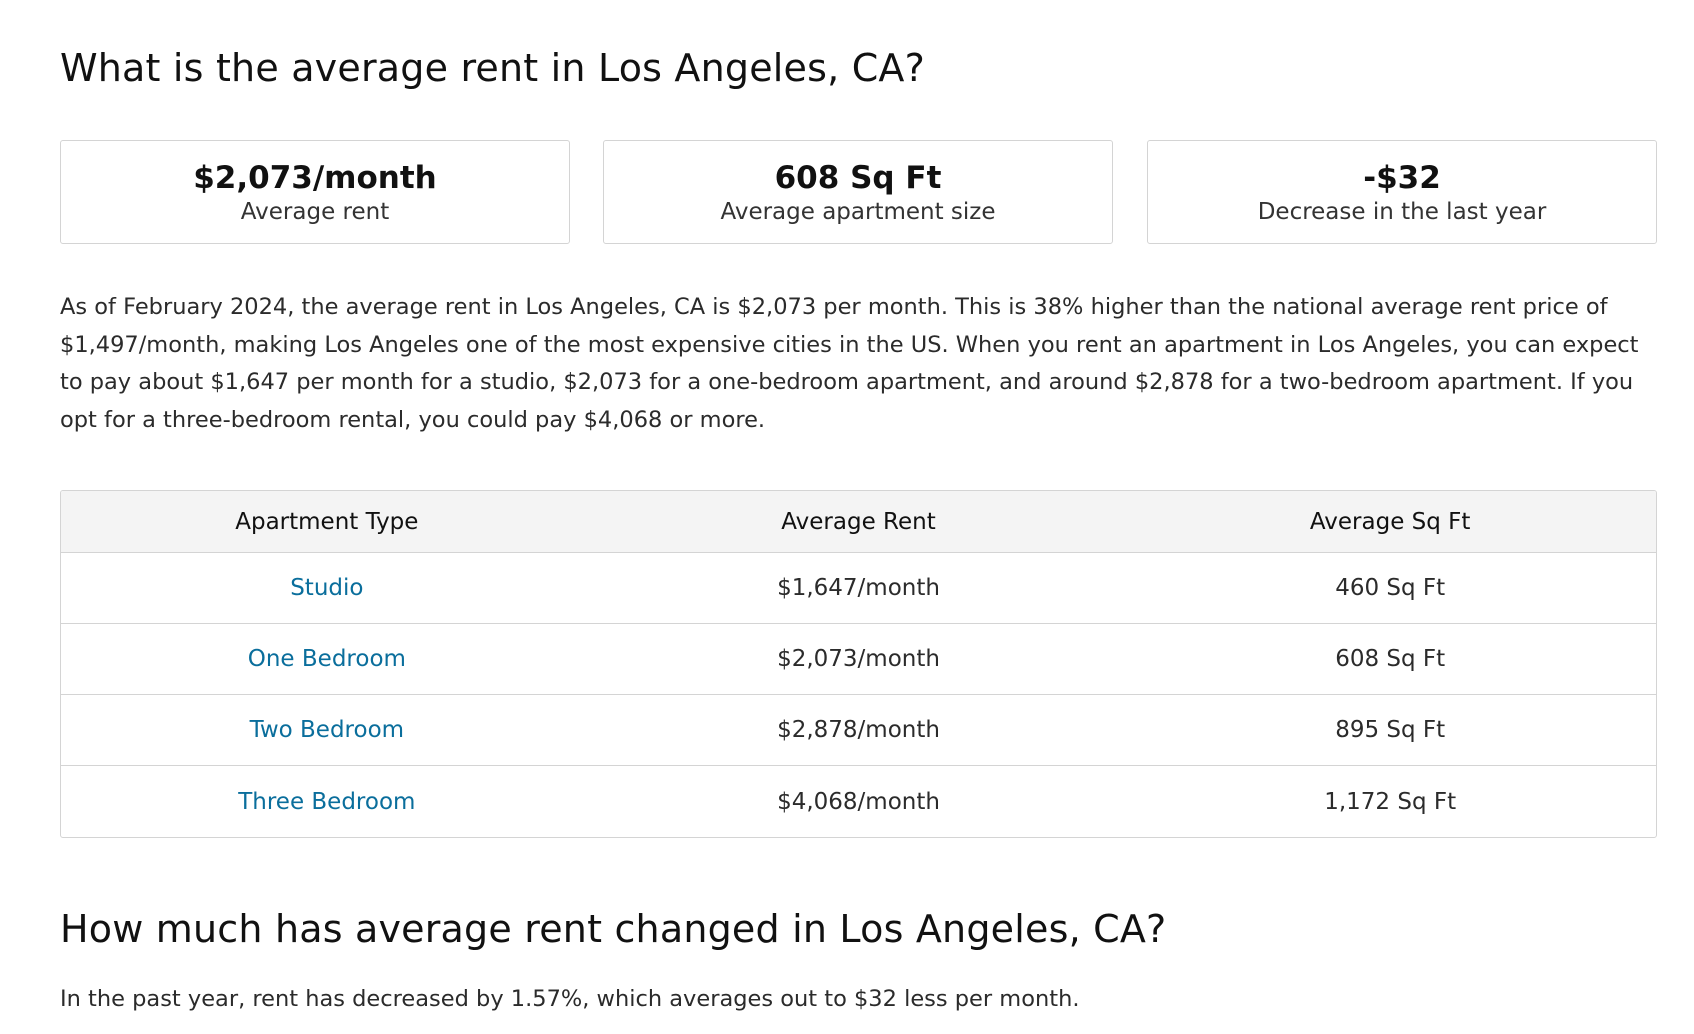 The image size is (1694, 1034). I want to click on stat-value: $2,073/month, so click(315, 178).